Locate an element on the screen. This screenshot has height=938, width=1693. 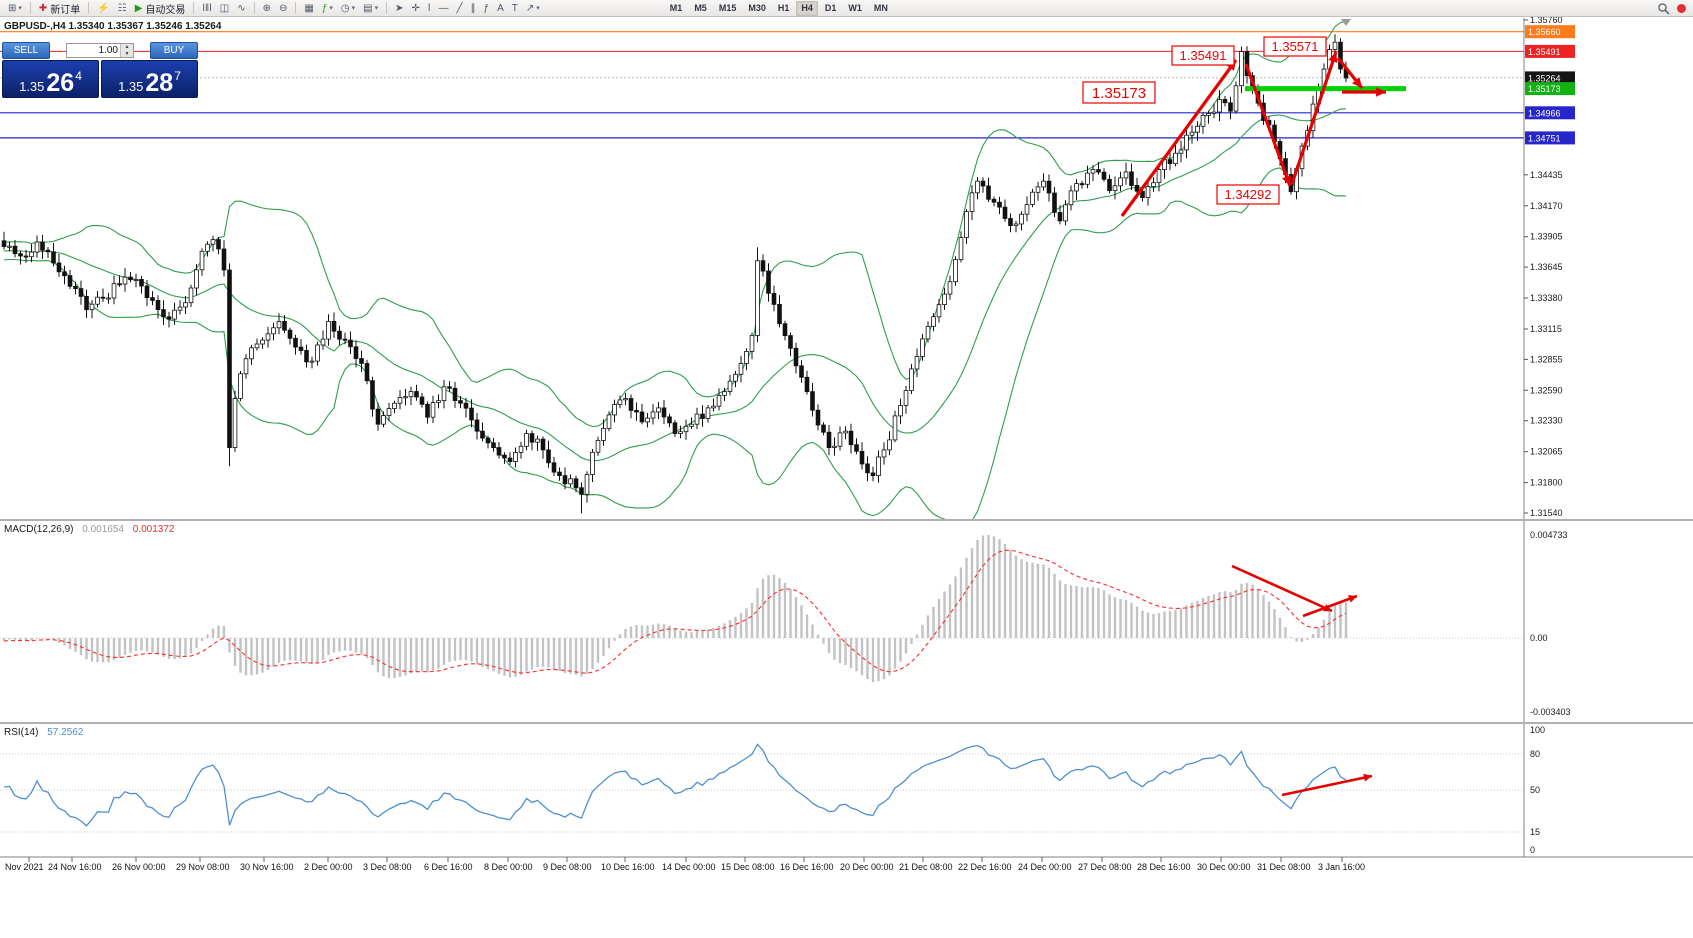
label-icon: T is located at coordinates (514, 8).